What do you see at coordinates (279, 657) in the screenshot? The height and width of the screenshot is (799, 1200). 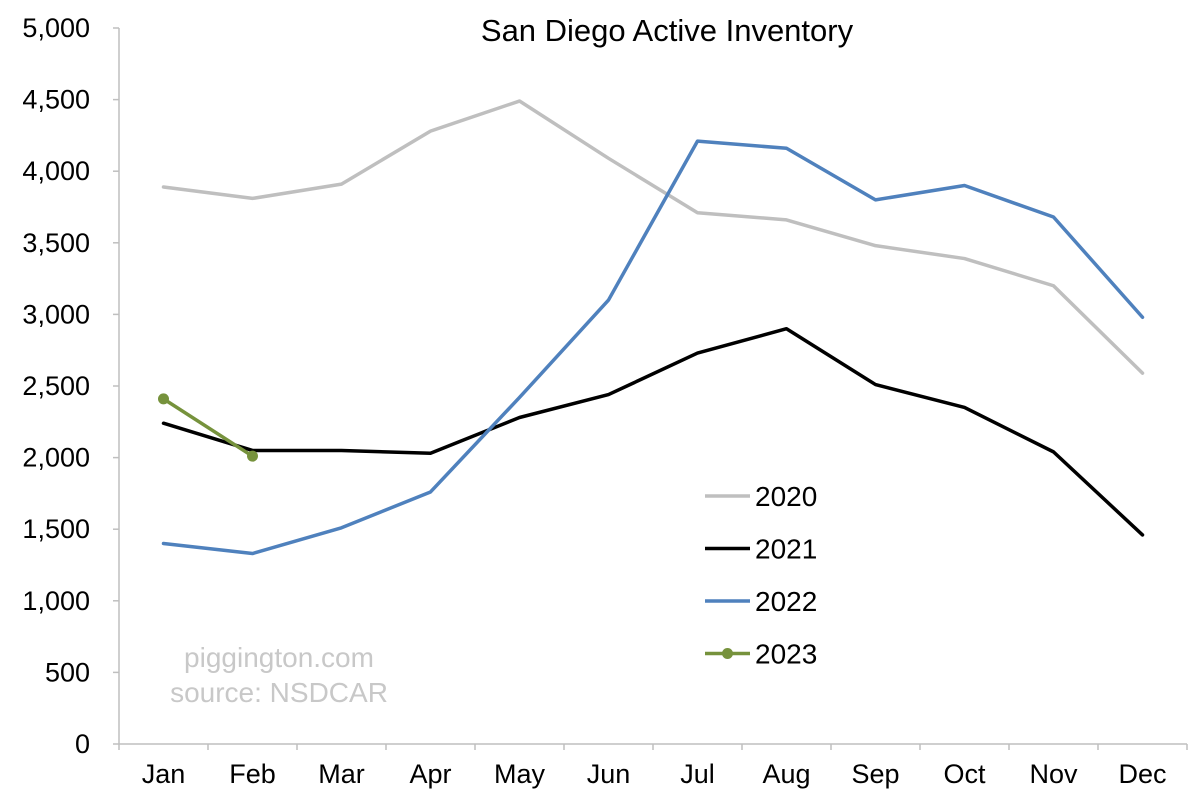 I see `watermark-site: piggington.com` at bounding box center [279, 657].